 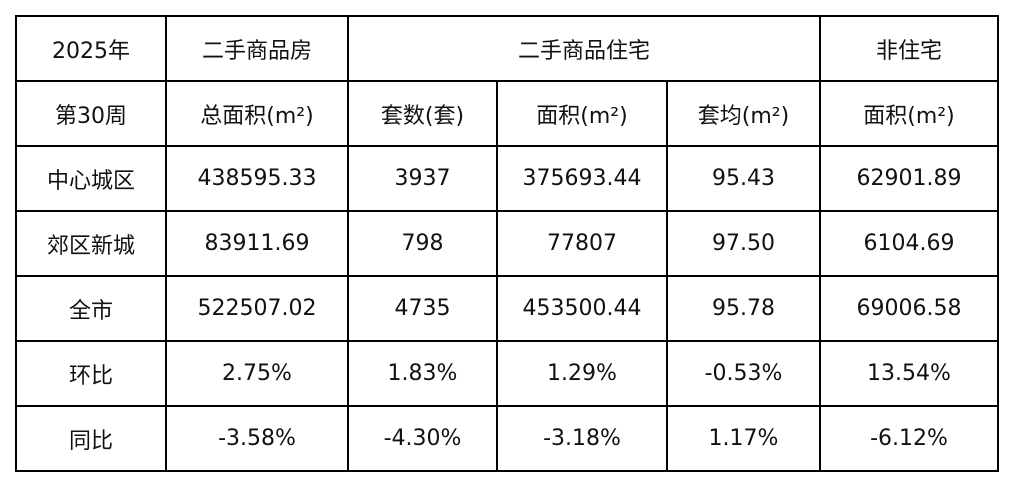 I want to click on data-cell: 522507.02, so click(x=257, y=308).